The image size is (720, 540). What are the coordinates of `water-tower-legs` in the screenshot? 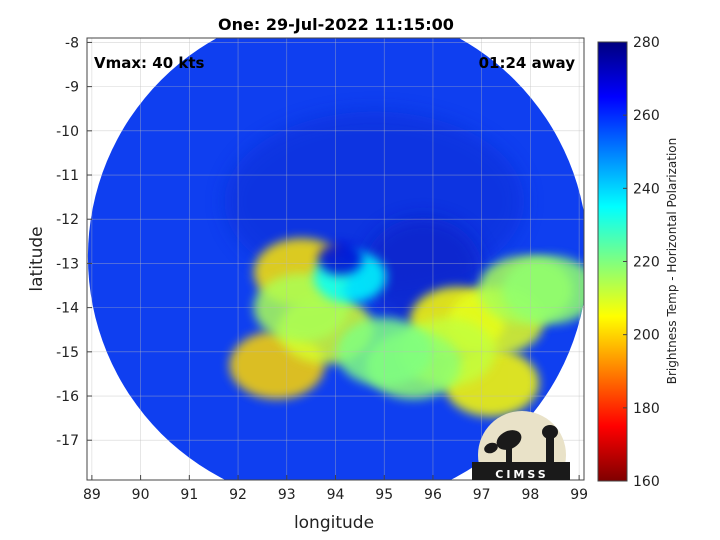 It's located at (550, 449).